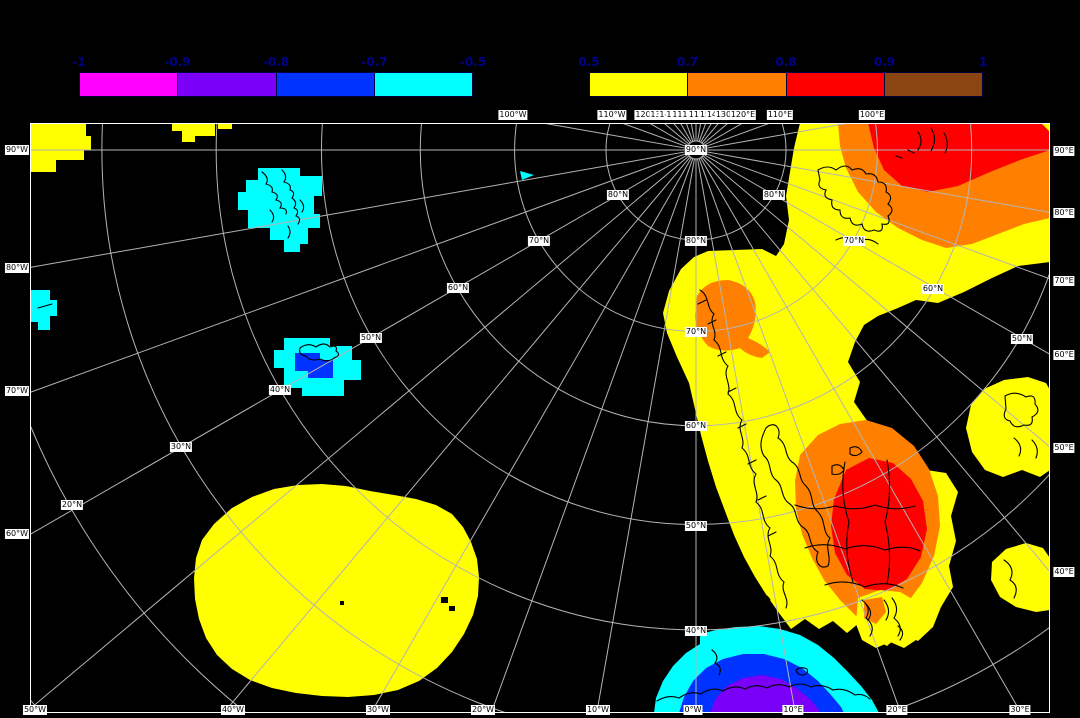 The width and height of the screenshot is (1080, 718). What do you see at coordinates (374, 62) in the screenshot?
I see `colorbar-tick: -0.7` at bounding box center [374, 62].